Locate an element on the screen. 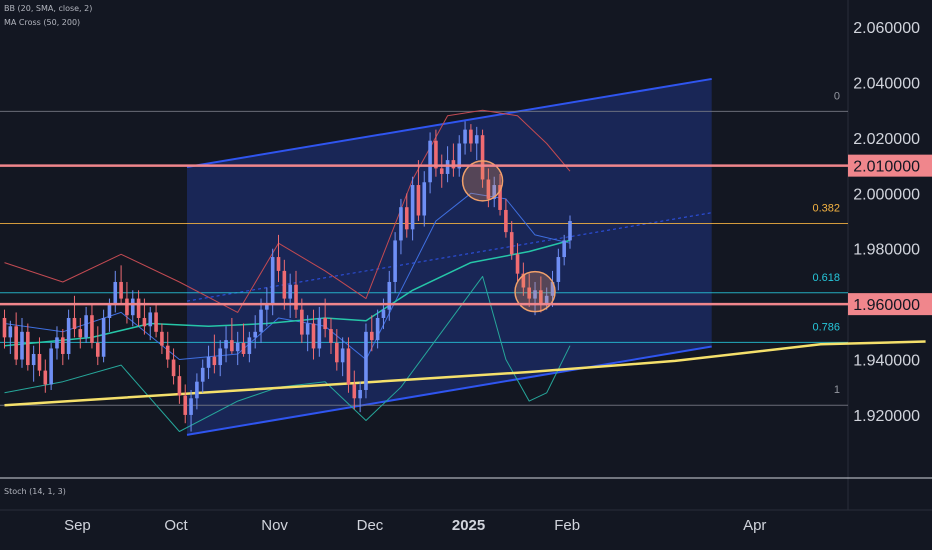 The image size is (932, 550). price-tick-label: 2.000000 is located at coordinates (886, 194).